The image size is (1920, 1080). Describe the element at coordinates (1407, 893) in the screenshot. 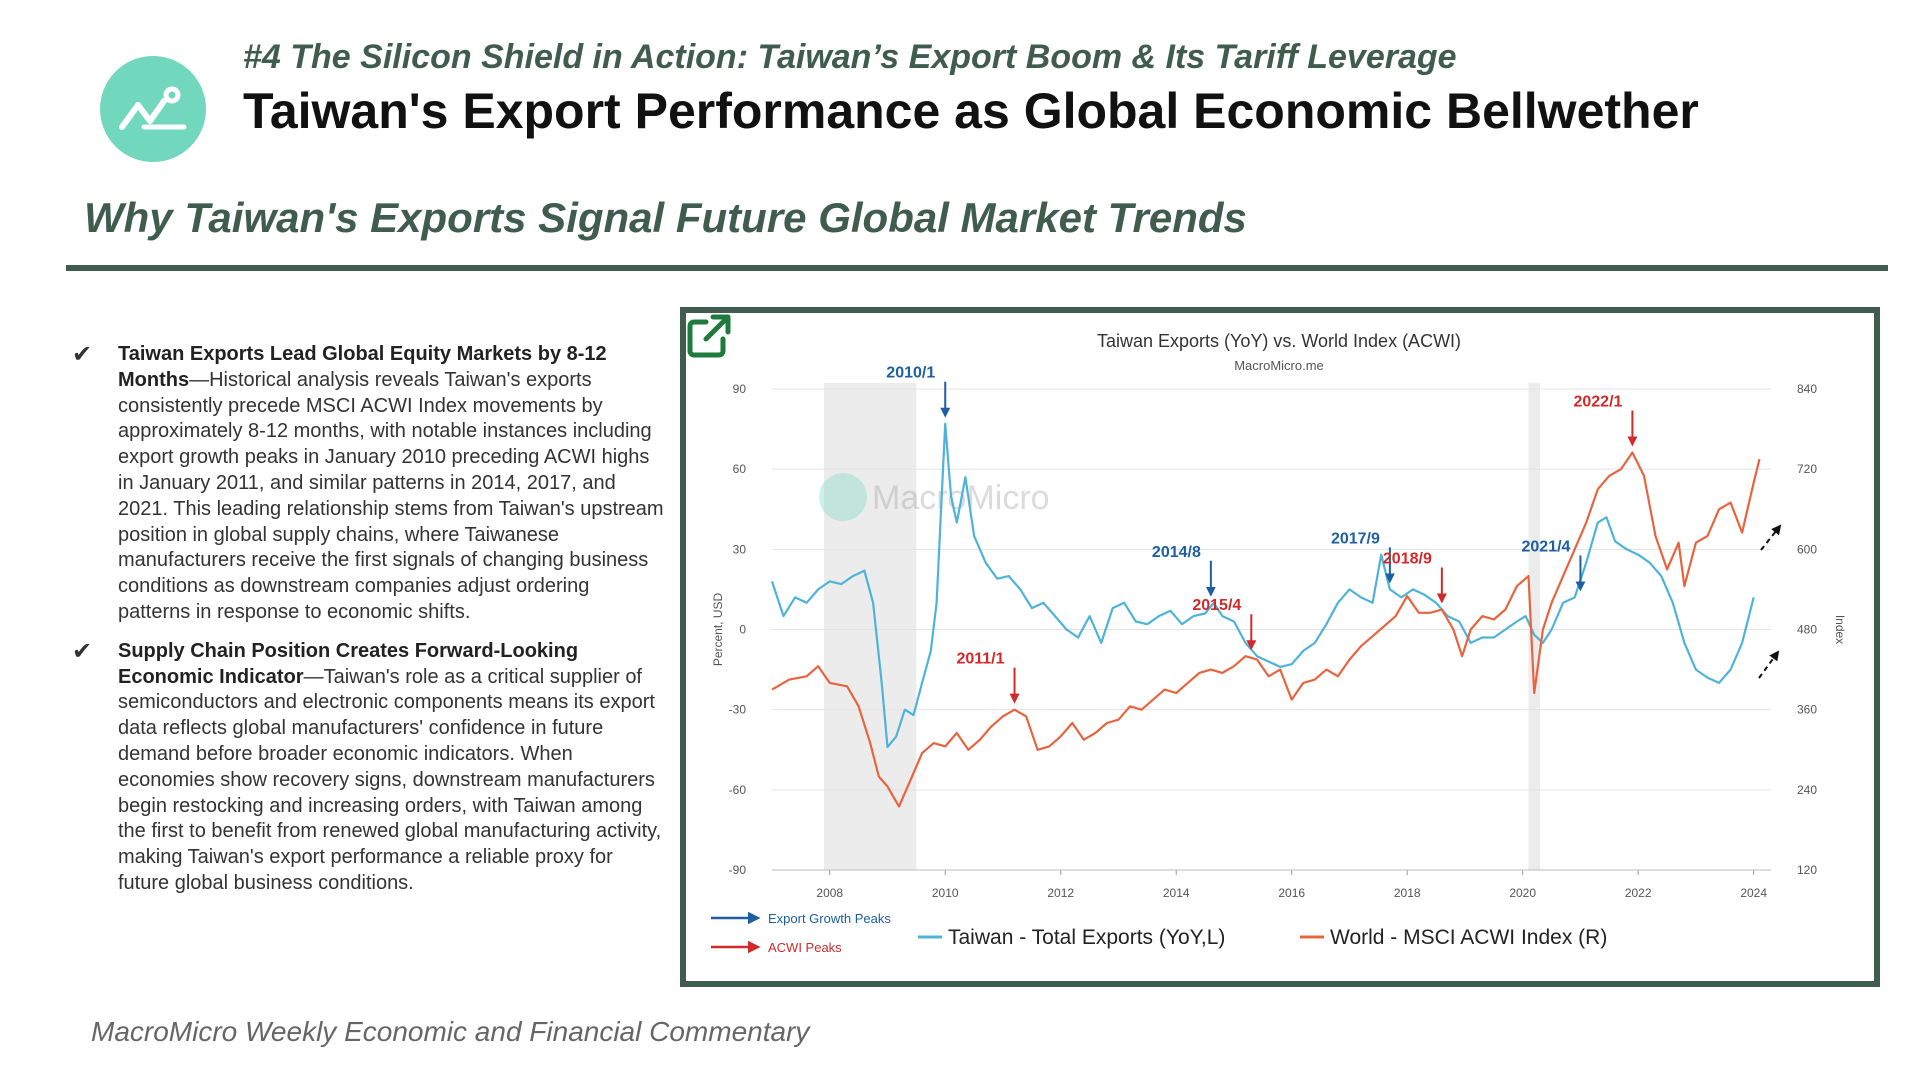

I see `x-tick: 2018` at that location.